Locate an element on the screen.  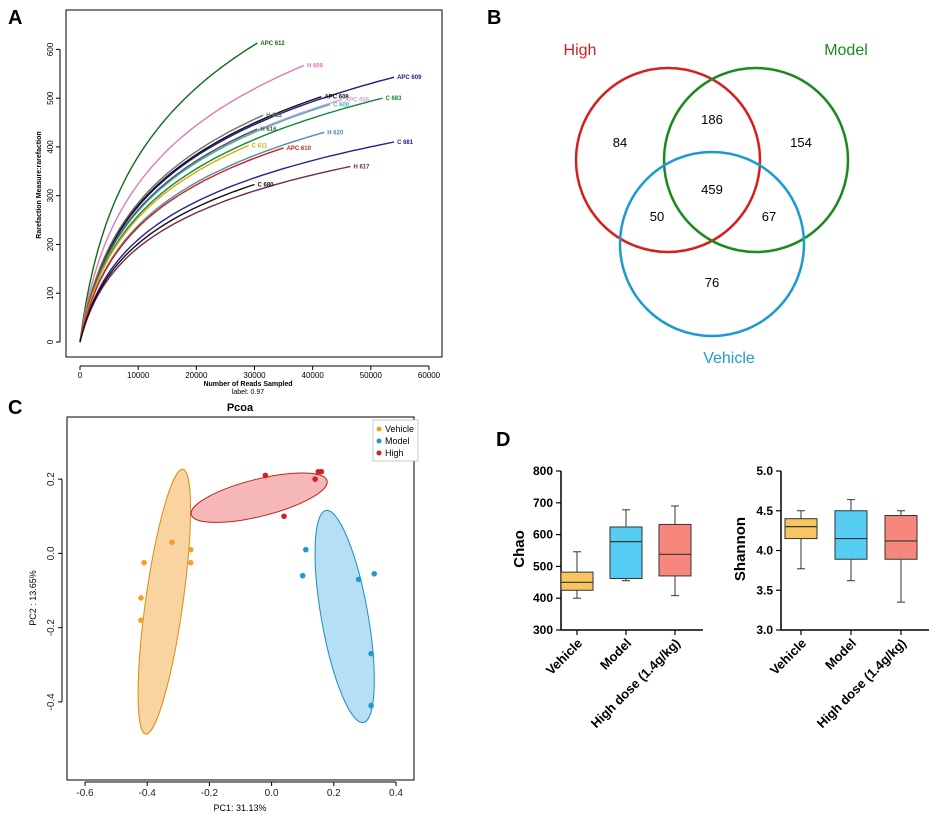
rarefaction-curve-label: C 680 is located at coordinates (266, 185).